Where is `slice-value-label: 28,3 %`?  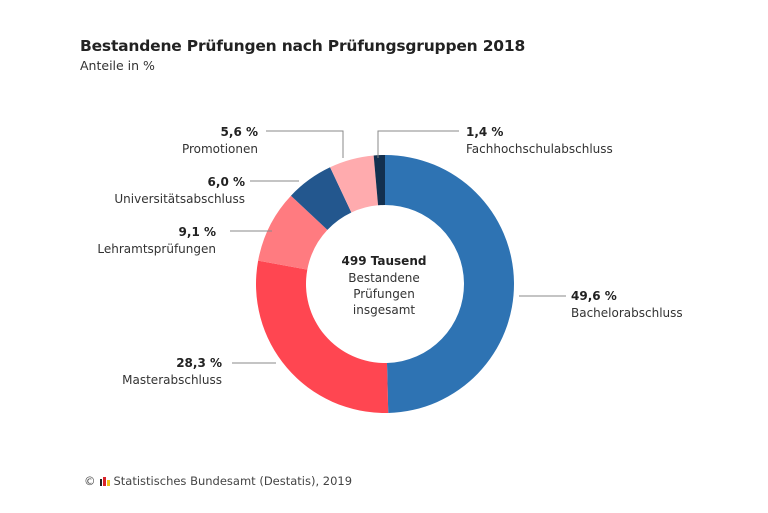
slice-value-label: 28,3 % is located at coordinates (199, 363).